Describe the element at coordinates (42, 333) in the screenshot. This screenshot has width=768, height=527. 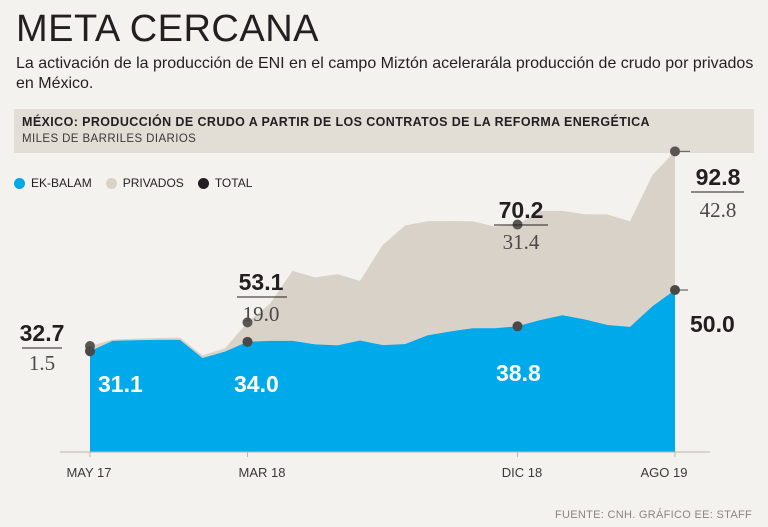
I see `total-value-label: 32.7` at that location.